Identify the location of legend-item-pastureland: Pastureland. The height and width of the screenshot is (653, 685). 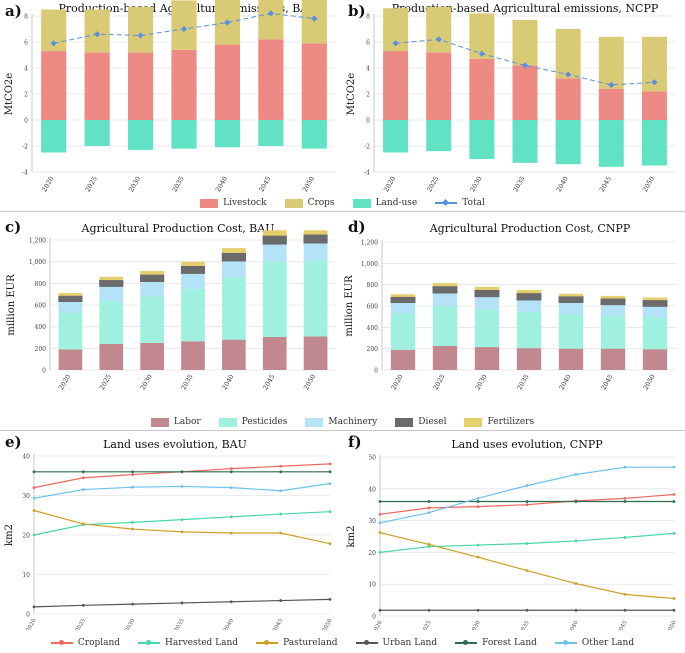
(297, 643).